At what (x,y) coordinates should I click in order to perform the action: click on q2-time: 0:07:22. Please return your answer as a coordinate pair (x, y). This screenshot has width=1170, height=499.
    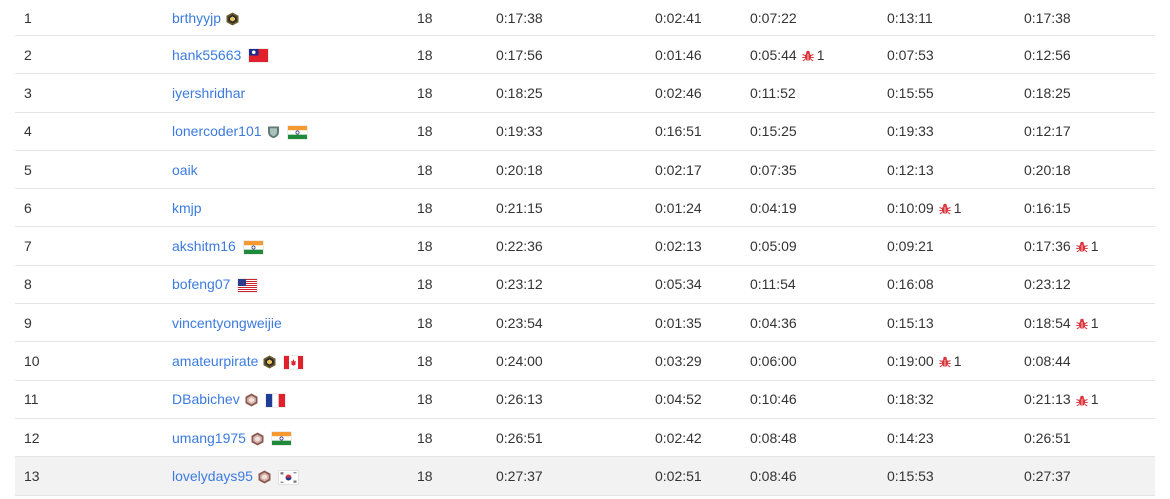
    Looking at the image, I should click on (773, 17).